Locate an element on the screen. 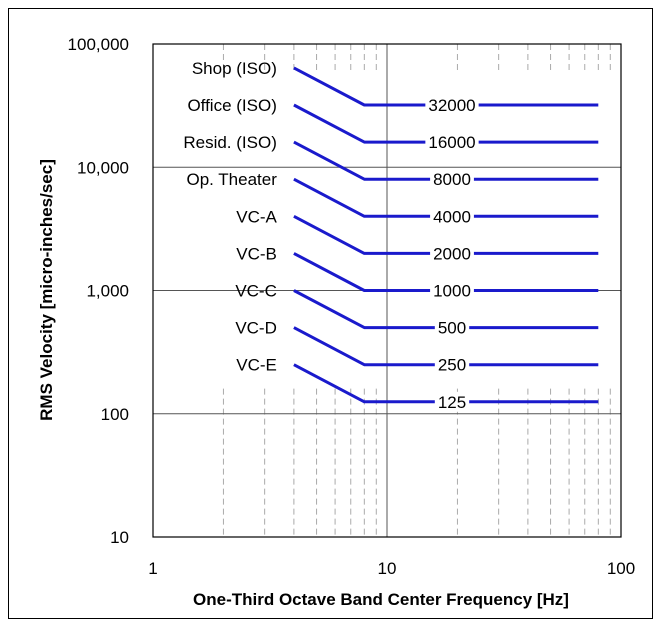 The image size is (666, 629). series-name-label: VC-C is located at coordinates (256, 291).